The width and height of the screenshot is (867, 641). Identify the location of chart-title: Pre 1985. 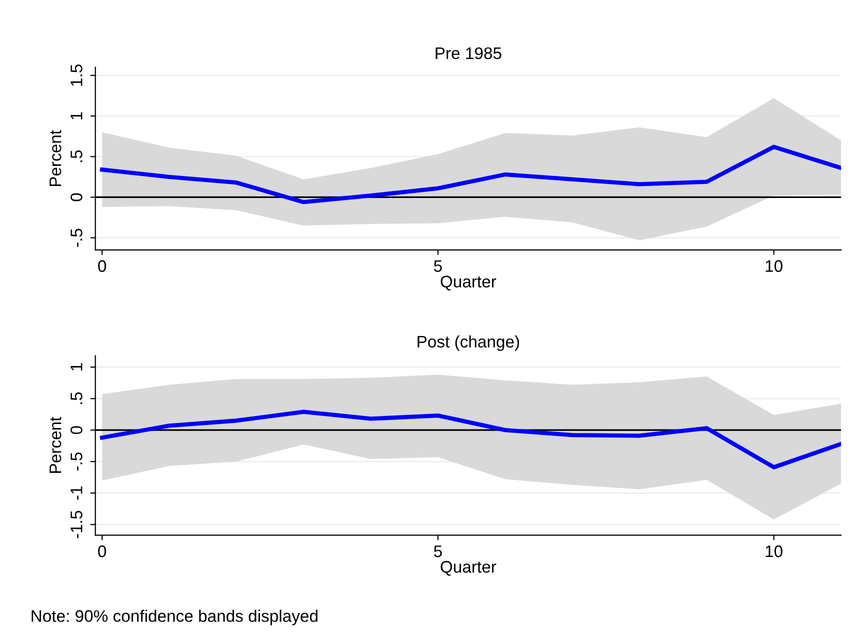
(469, 53).